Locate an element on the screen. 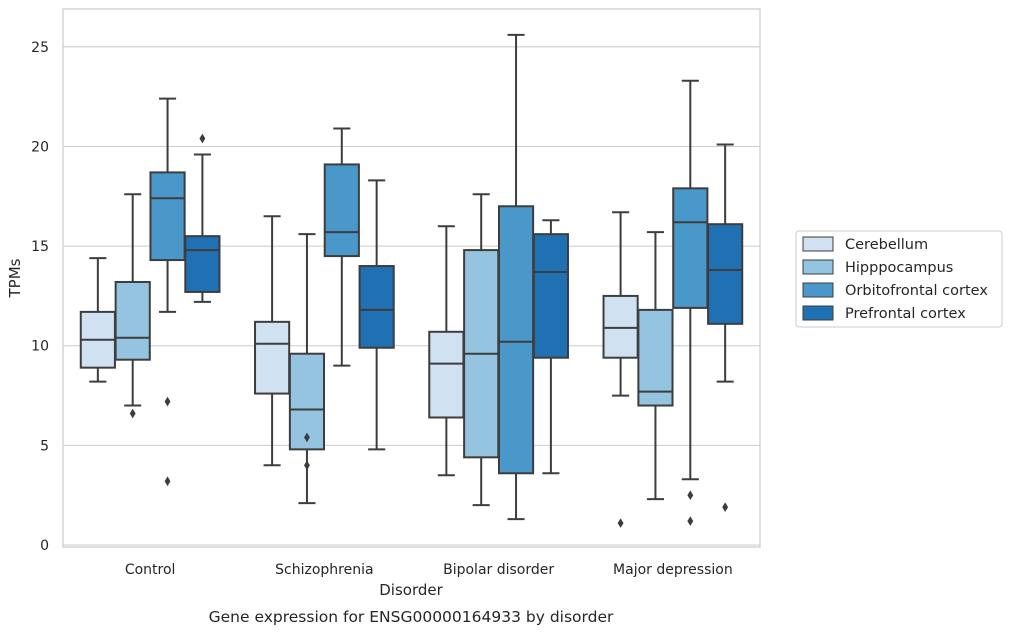 The height and width of the screenshot is (634, 1013). legend-label: Cerebellum is located at coordinates (886, 245).